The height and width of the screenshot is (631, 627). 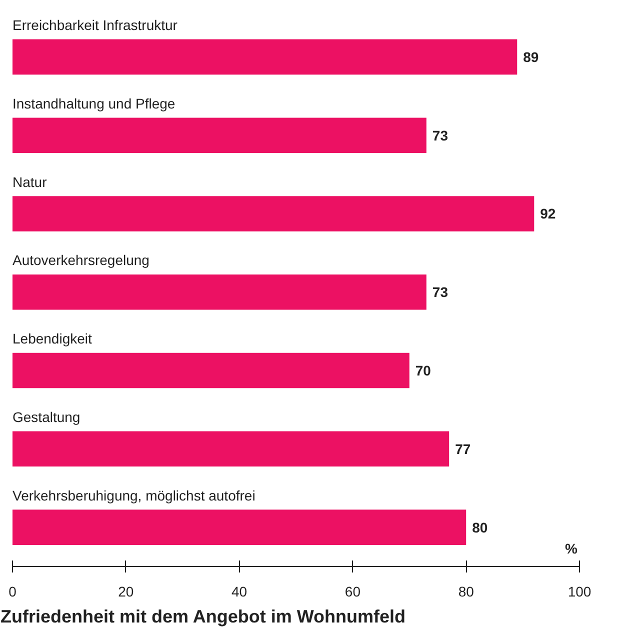 I want to click on data-label: 77, so click(x=463, y=448).